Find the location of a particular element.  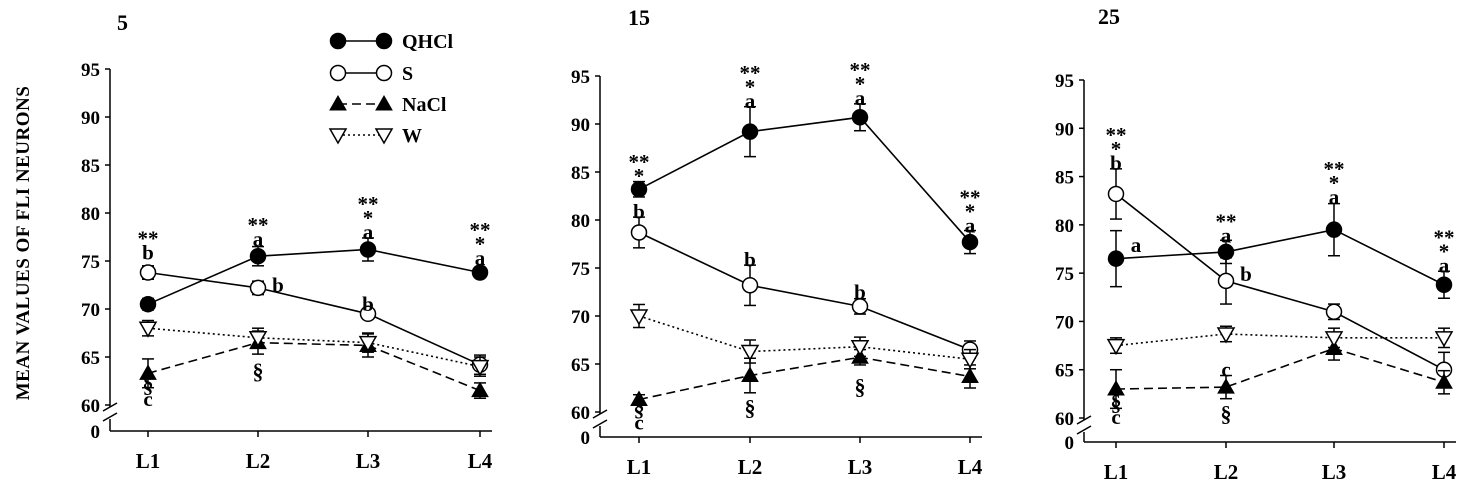

x-tick-label: L1 is located at coordinates (639, 467).